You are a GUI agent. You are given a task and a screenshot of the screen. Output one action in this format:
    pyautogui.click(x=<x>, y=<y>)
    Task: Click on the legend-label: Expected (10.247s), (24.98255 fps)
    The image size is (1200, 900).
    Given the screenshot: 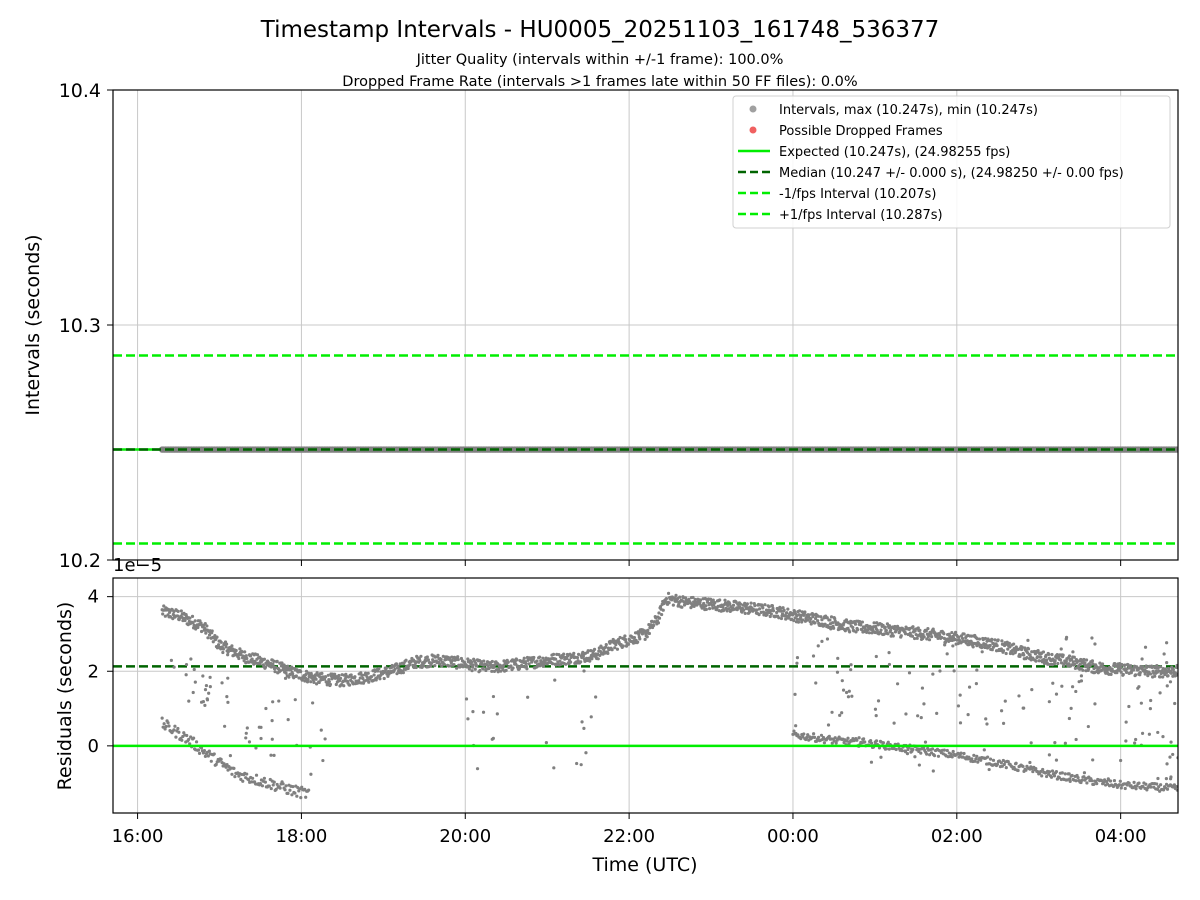 What is the action you would take?
    pyautogui.click(x=894, y=152)
    